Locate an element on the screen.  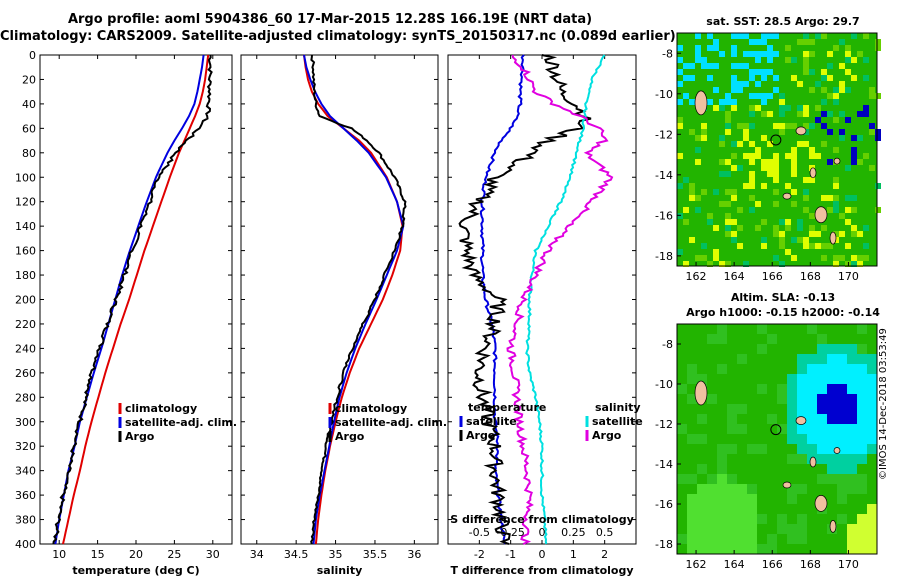
ytick-label: 380 is located at coordinates (25, 520).